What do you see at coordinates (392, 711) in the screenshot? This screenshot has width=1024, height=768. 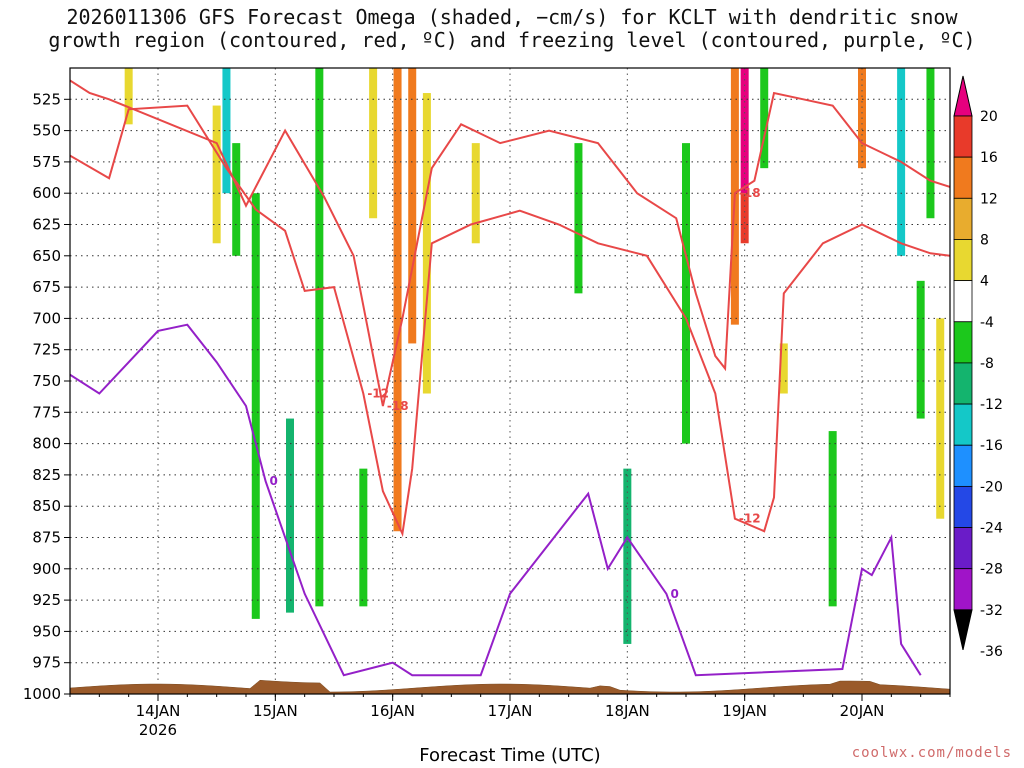 I see `x-tick-label-16JAN: 16JAN` at bounding box center [392, 711].